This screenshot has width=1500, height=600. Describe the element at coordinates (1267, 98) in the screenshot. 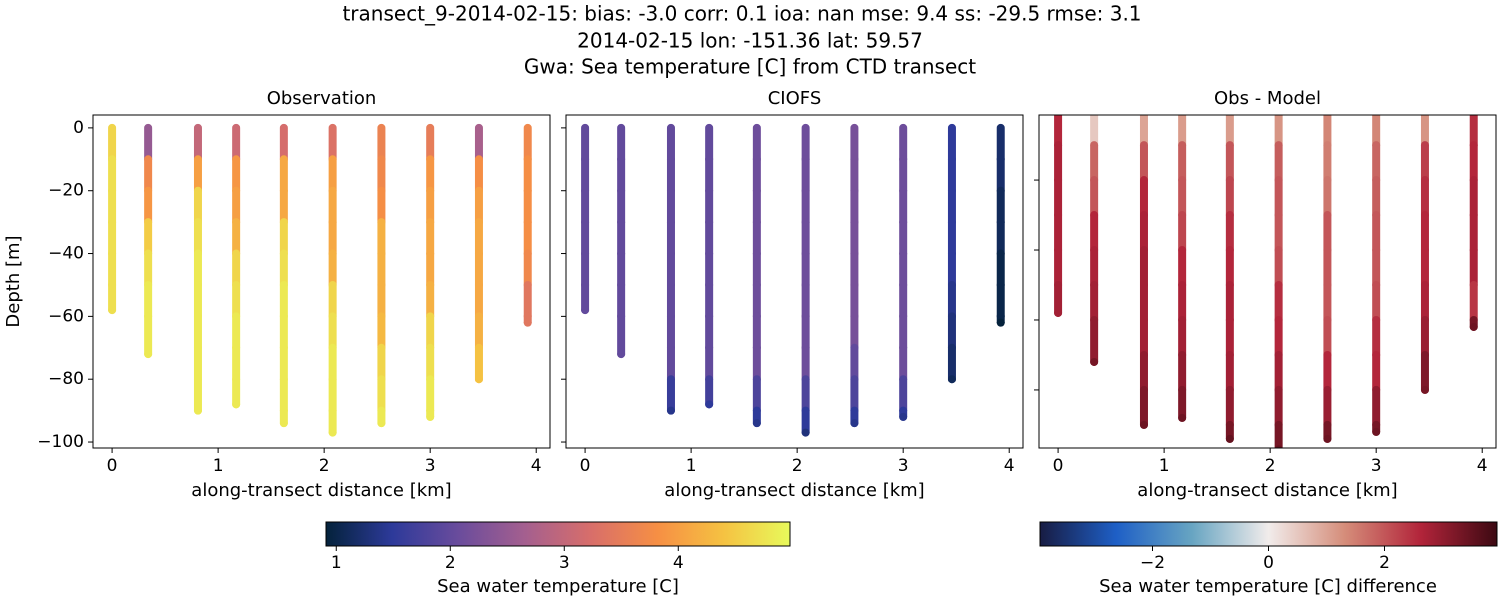

I see `panel-title: Obs - Model` at that location.